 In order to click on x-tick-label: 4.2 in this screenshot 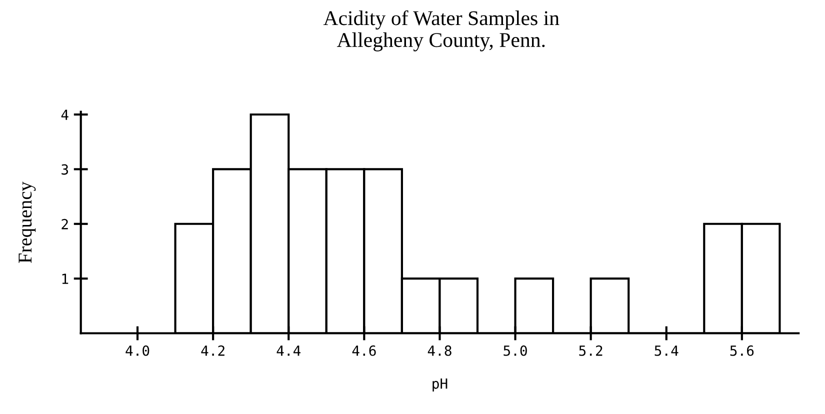, I will do `click(212, 350)`.